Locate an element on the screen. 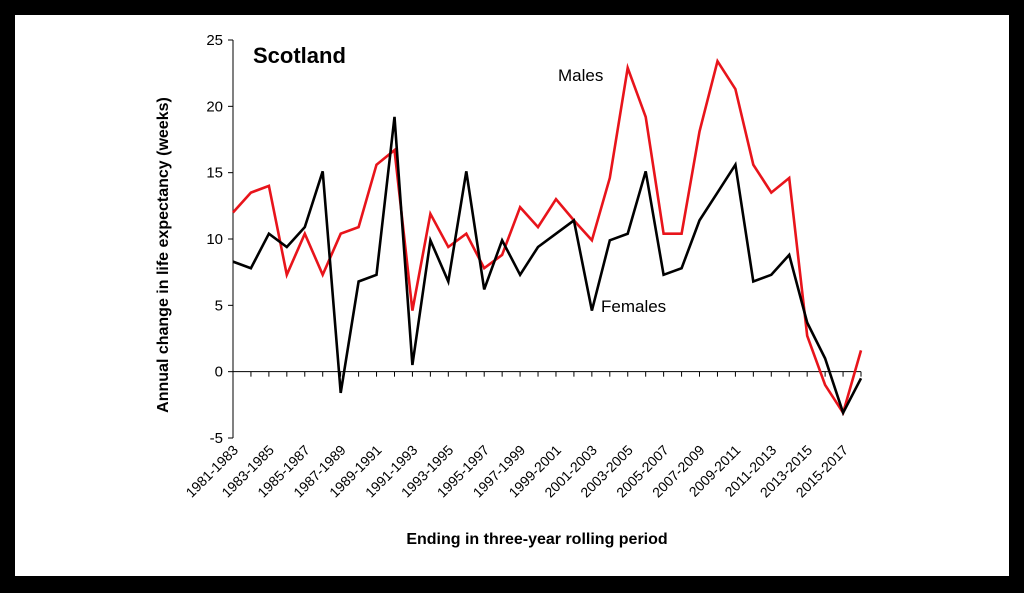  y-axis-title: Annual change in life expectancy (weeks) is located at coordinates (163, 255).